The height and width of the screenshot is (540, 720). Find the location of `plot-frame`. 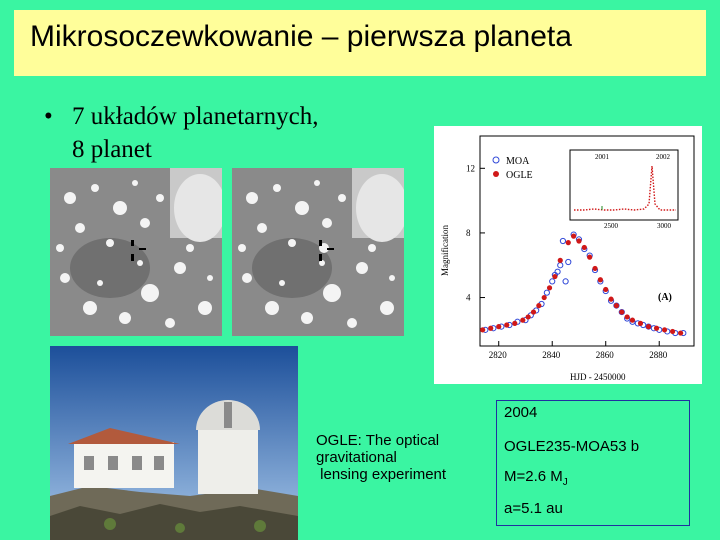

plot-frame is located at coordinates (587, 241).